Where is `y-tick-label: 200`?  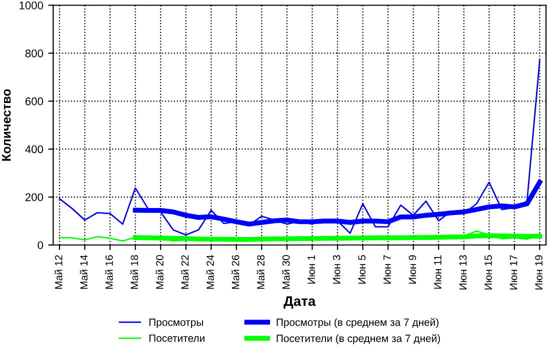
y-tick-label: 200 is located at coordinates (35, 197).